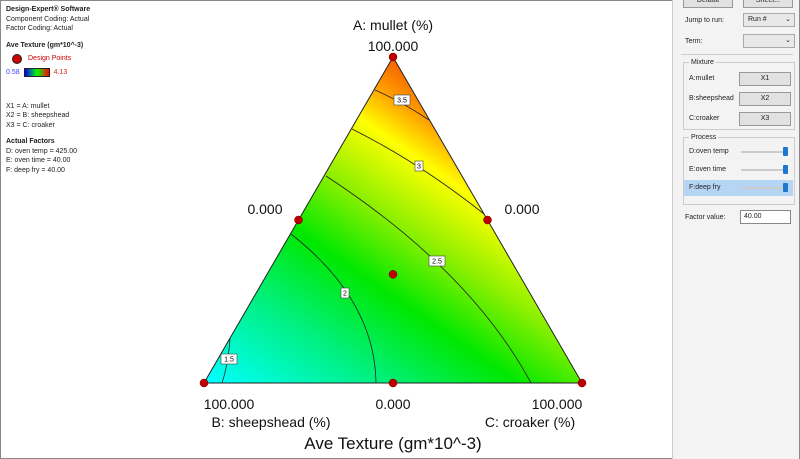 The image size is (800, 459). I want to click on mixture-label: A:mullet, so click(702, 78).